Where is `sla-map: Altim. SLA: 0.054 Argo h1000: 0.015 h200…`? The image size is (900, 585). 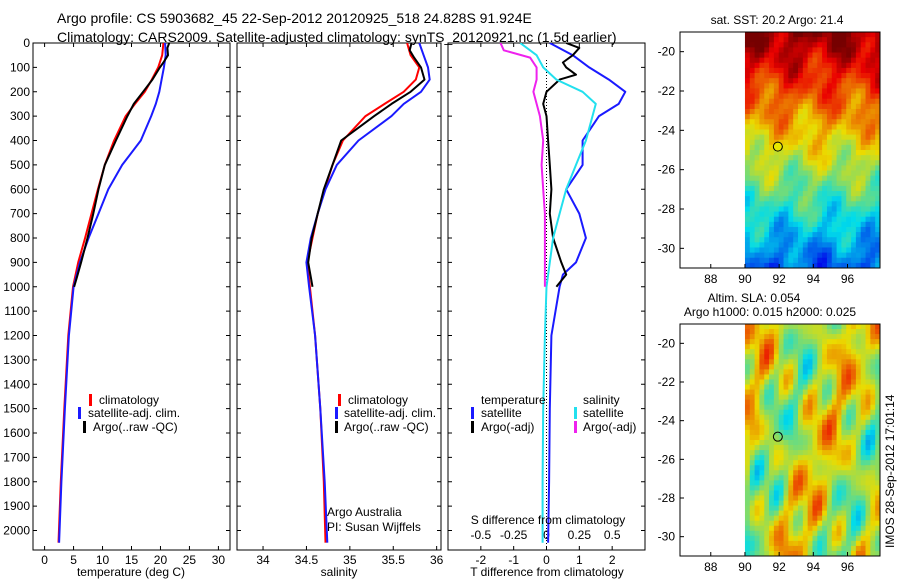 sla-map: Altim. SLA: 0.054 Argo h1000: 0.015 h200… is located at coordinates (769, 432).